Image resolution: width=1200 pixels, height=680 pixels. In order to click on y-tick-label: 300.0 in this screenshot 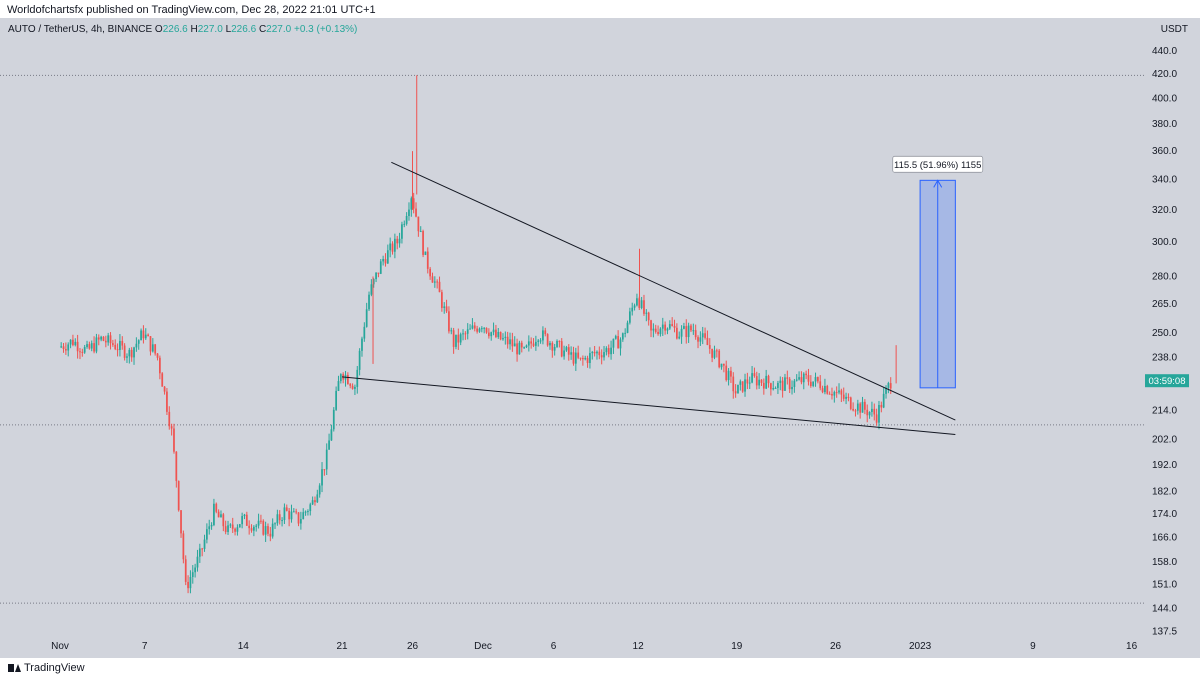, I will do `click(1164, 242)`.